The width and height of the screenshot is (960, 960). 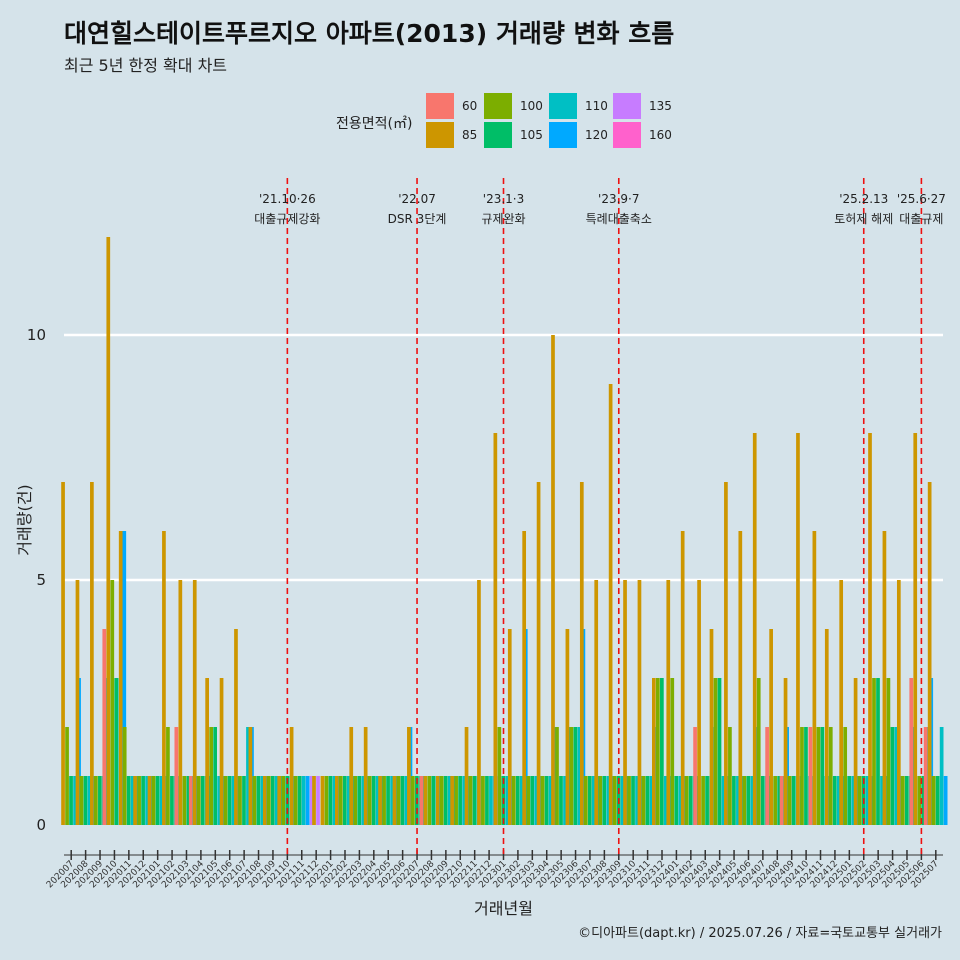 I want to click on event-desc-label: 대출규제, so click(x=921, y=219).